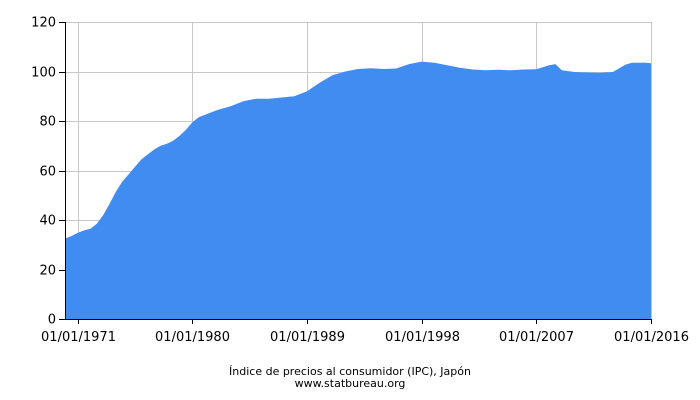 This screenshot has height=400, width=700. Describe the element at coordinates (78, 337) in the screenshot. I see `x-tick-label: 01/01/1971` at that location.